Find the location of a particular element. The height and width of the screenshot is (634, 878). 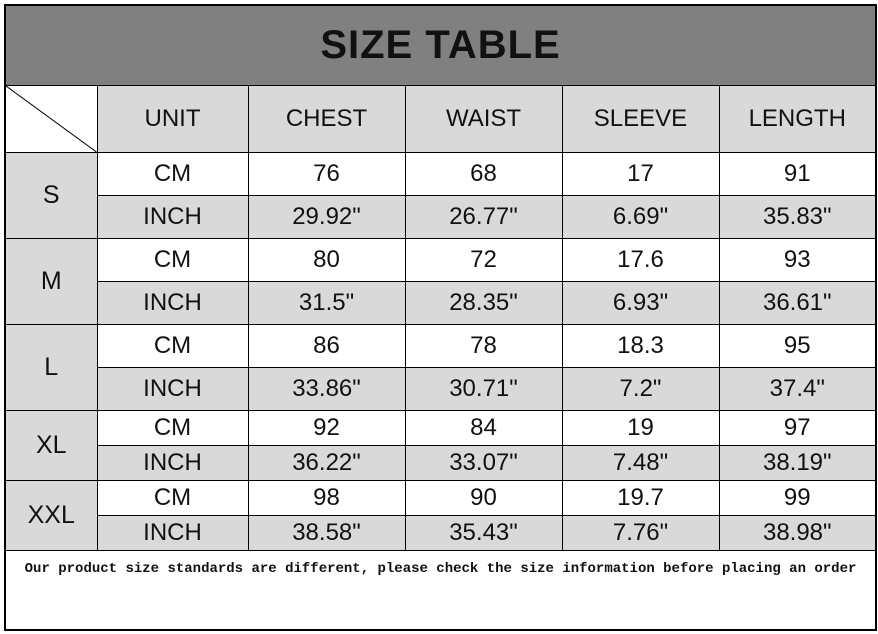

length-cell: 35.83" is located at coordinates (797, 217).